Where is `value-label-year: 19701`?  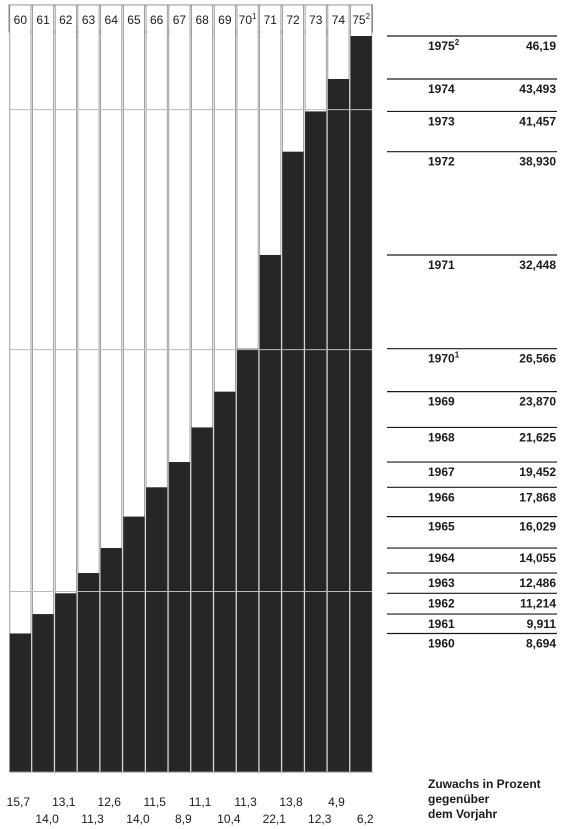
value-label-year: 19701 is located at coordinates (444, 358).